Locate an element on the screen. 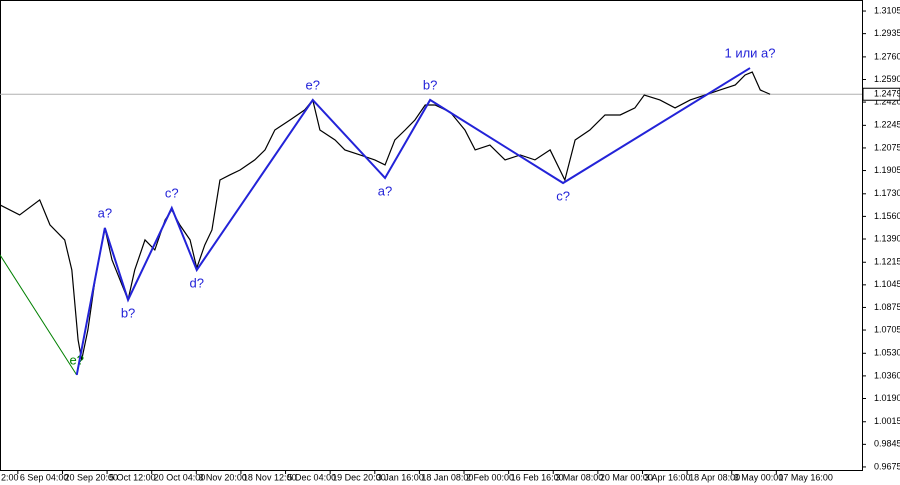 Image resolution: width=900 pixels, height=485 pixels. y-tick-label: 1.1215 is located at coordinates (887, 262).